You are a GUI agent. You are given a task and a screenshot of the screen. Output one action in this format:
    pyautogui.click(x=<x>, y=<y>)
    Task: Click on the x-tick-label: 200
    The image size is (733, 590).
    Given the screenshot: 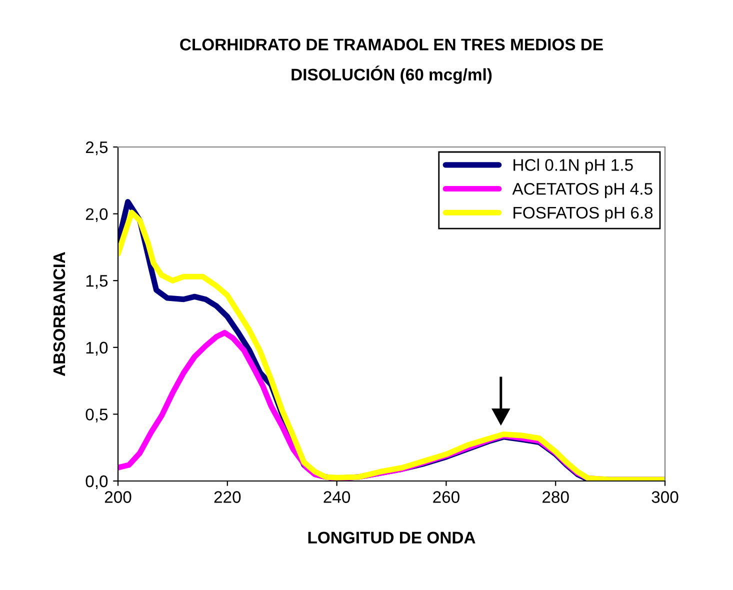 What is the action you would take?
    pyautogui.click(x=118, y=497)
    